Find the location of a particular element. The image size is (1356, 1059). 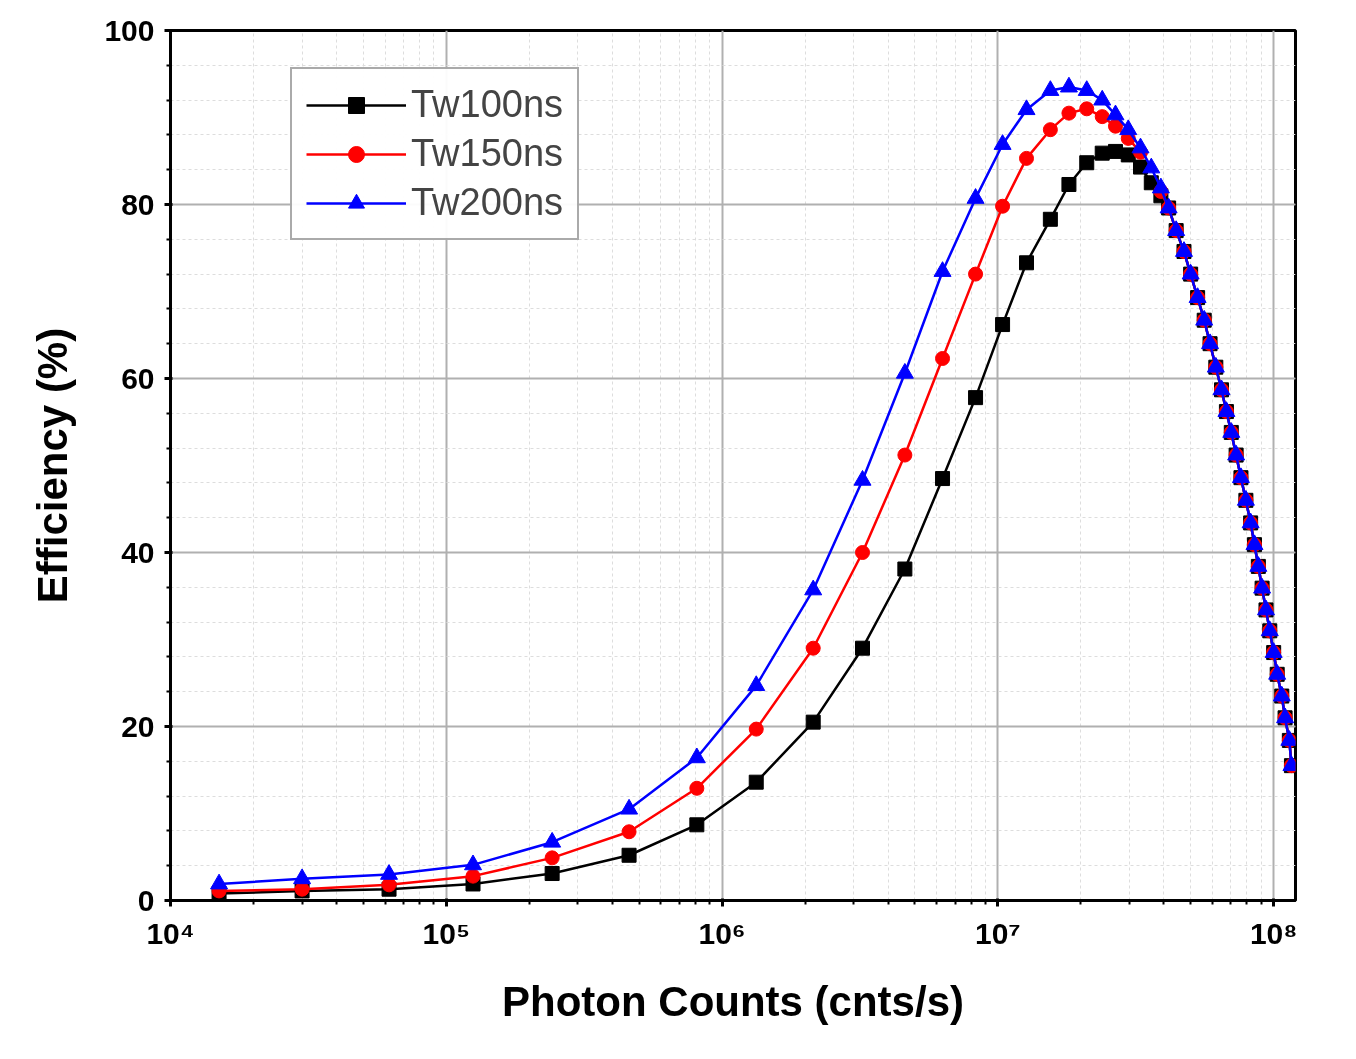

x-tick-label: 10⁴ is located at coordinates (170, 933).